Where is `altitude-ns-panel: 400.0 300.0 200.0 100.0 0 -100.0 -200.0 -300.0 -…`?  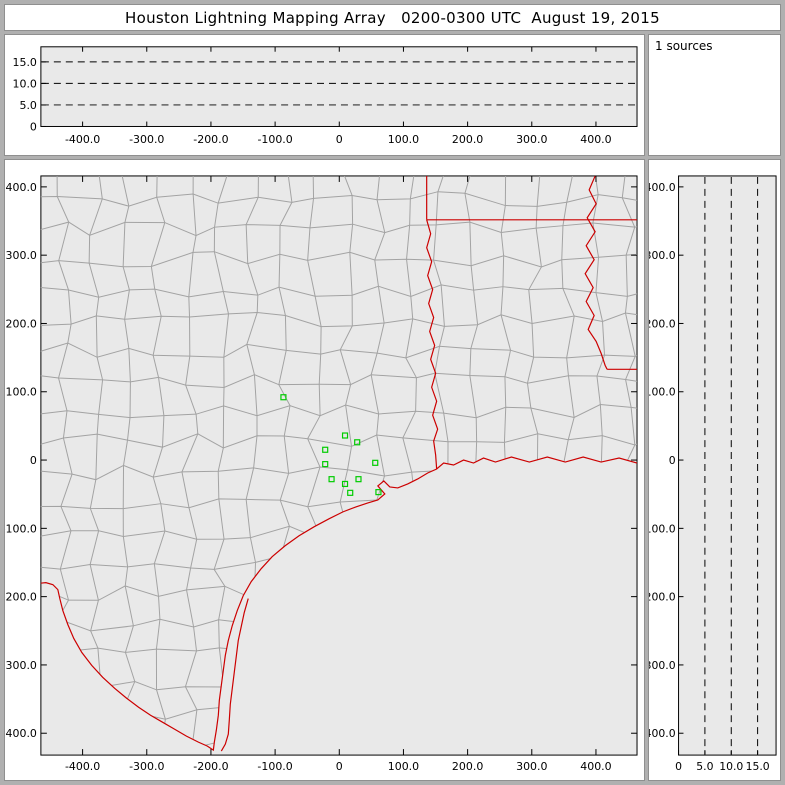 altitude-ns-panel: 400.0 300.0 200.0 100.0 0 -100.0 -200.0 -300.0 -… is located at coordinates (714, 470).